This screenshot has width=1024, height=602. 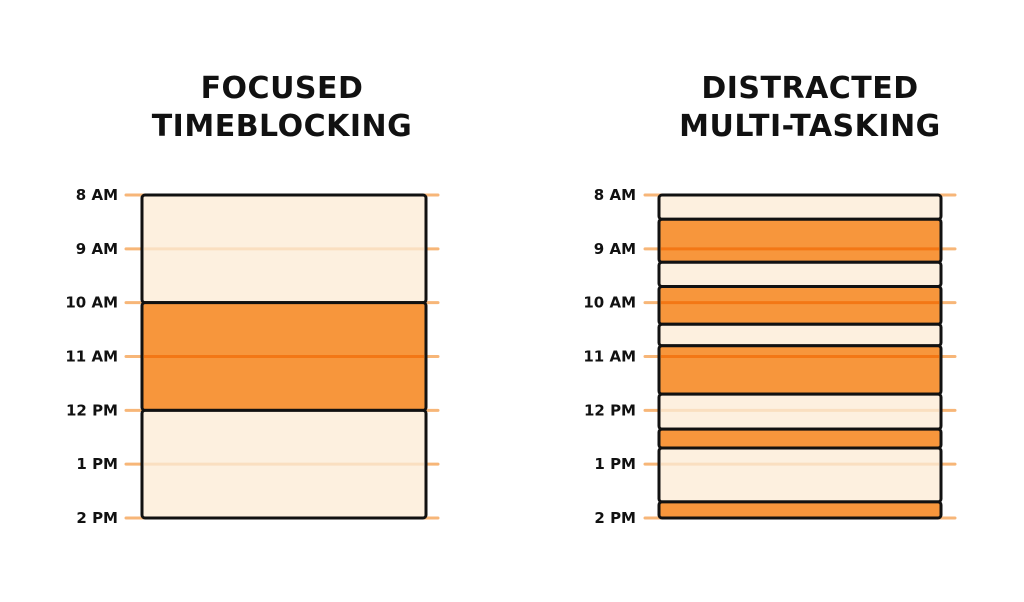 I want to click on focused-timeblocking-title: FOCUSED TIMEBLOCKING, so click(x=282, y=108).